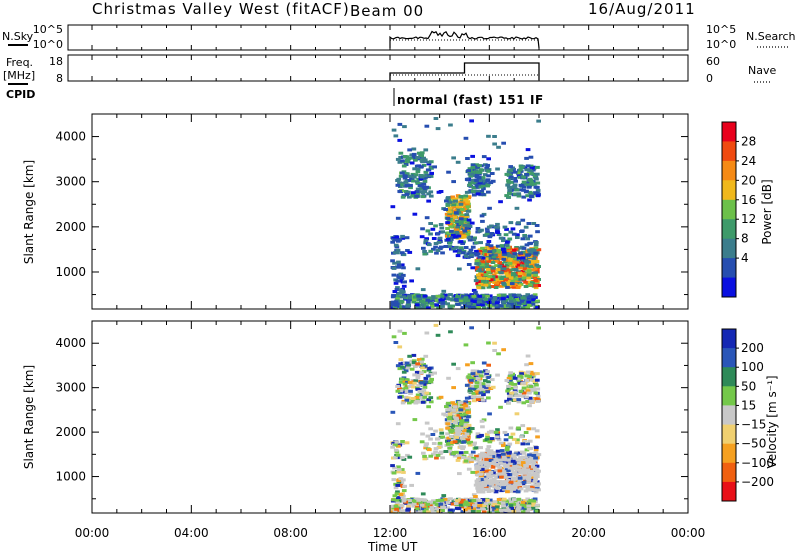  Describe the element at coordinates (729, 377) in the screenshot. I see `colorbar-segment` at that location.